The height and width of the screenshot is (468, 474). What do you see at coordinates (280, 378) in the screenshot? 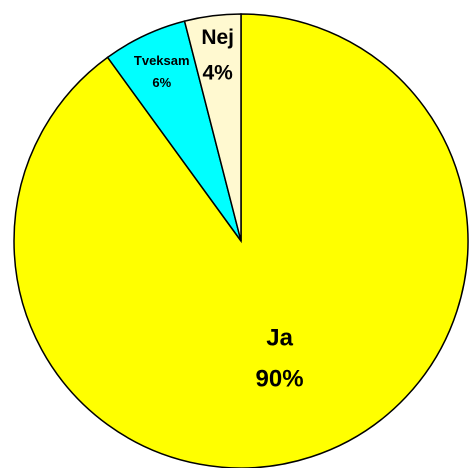
I see `slice-value-label: 90%` at bounding box center [280, 378].